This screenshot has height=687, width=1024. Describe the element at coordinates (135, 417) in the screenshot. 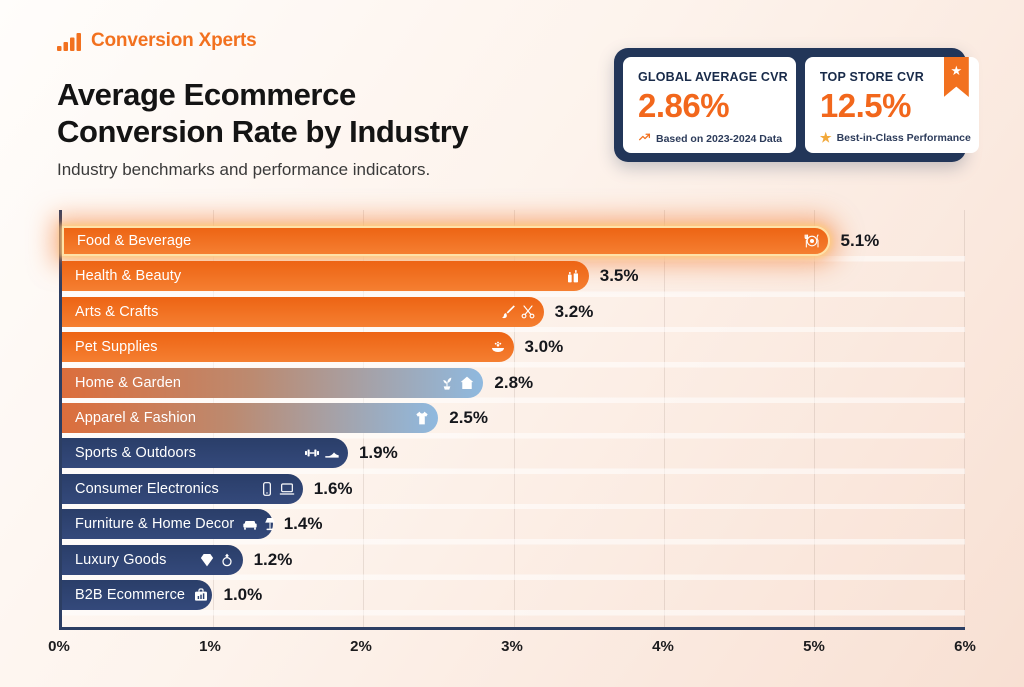

I see `bar-label: Apparel & Fashion` at that location.